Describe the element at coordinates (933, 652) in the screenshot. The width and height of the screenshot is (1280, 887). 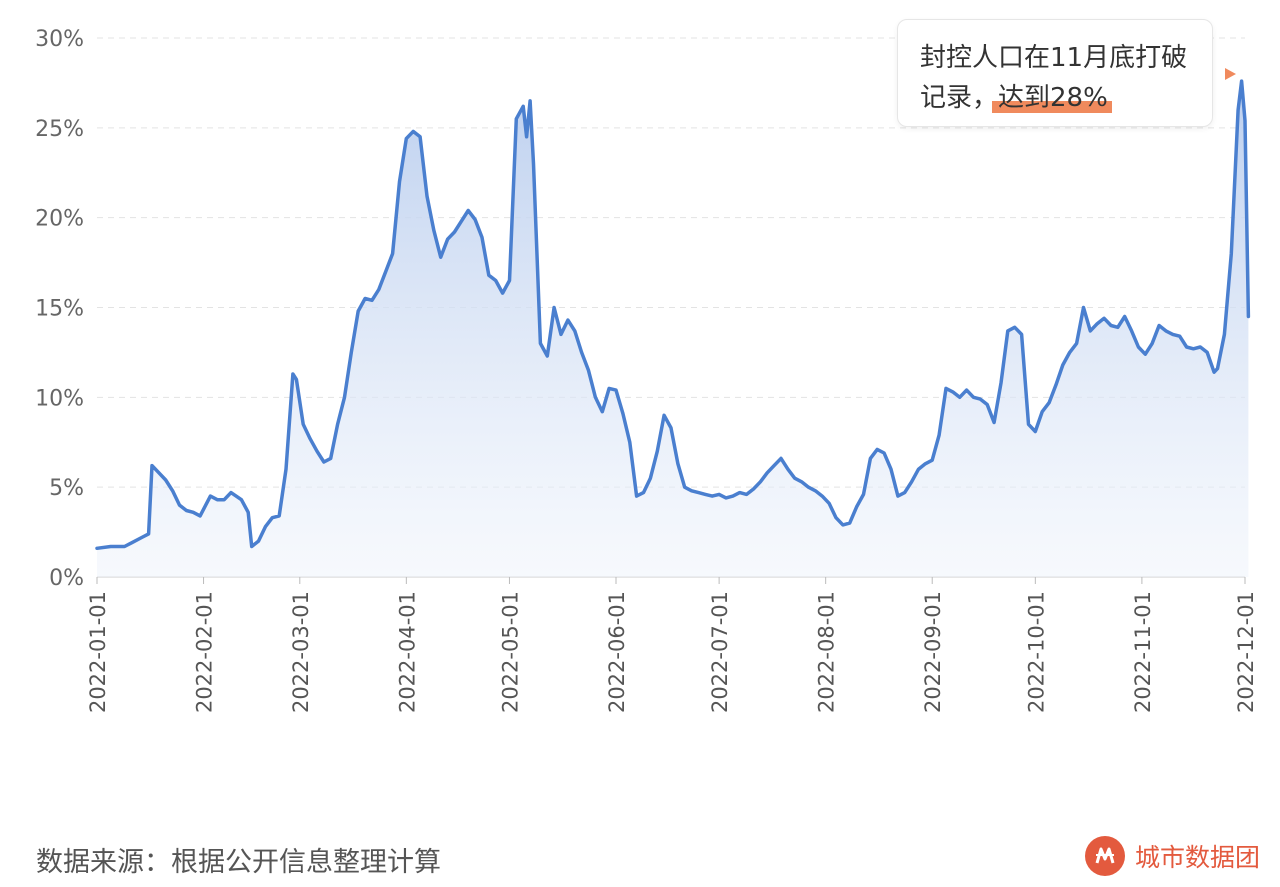
I see `x-tick-label: 2022-09-01` at that location.